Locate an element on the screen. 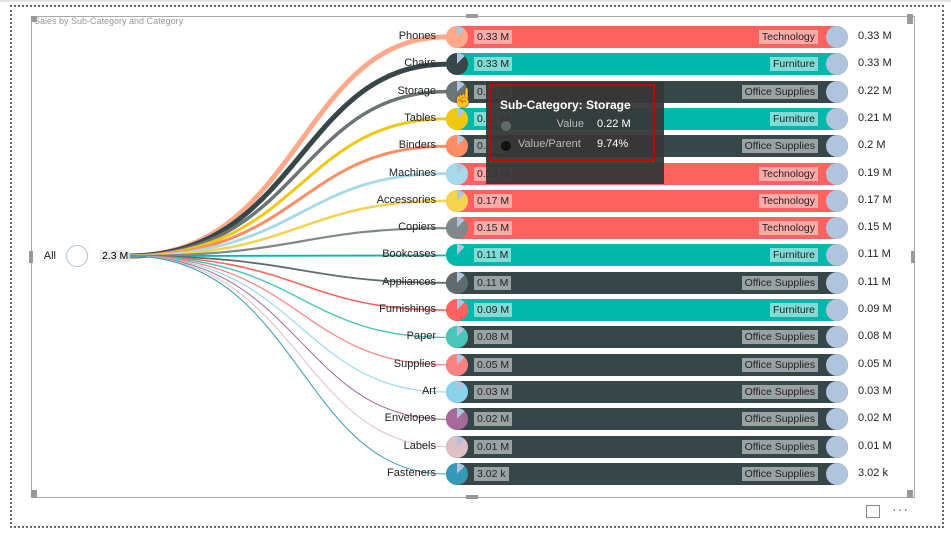  subcategory-value: 0.33 M is located at coordinates (493, 37).